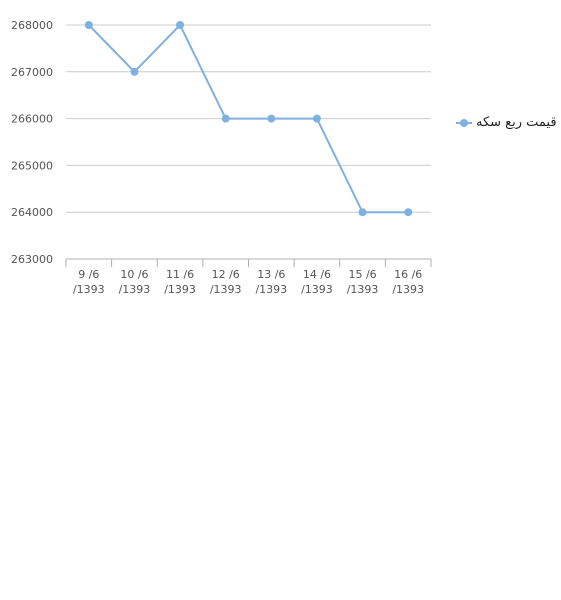 The width and height of the screenshot is (561, 600). What do you see at coordinates (362, 274) in the screenshot?
I see `x-tick-label-line: 15 /6` at bounding box center [362, 274].